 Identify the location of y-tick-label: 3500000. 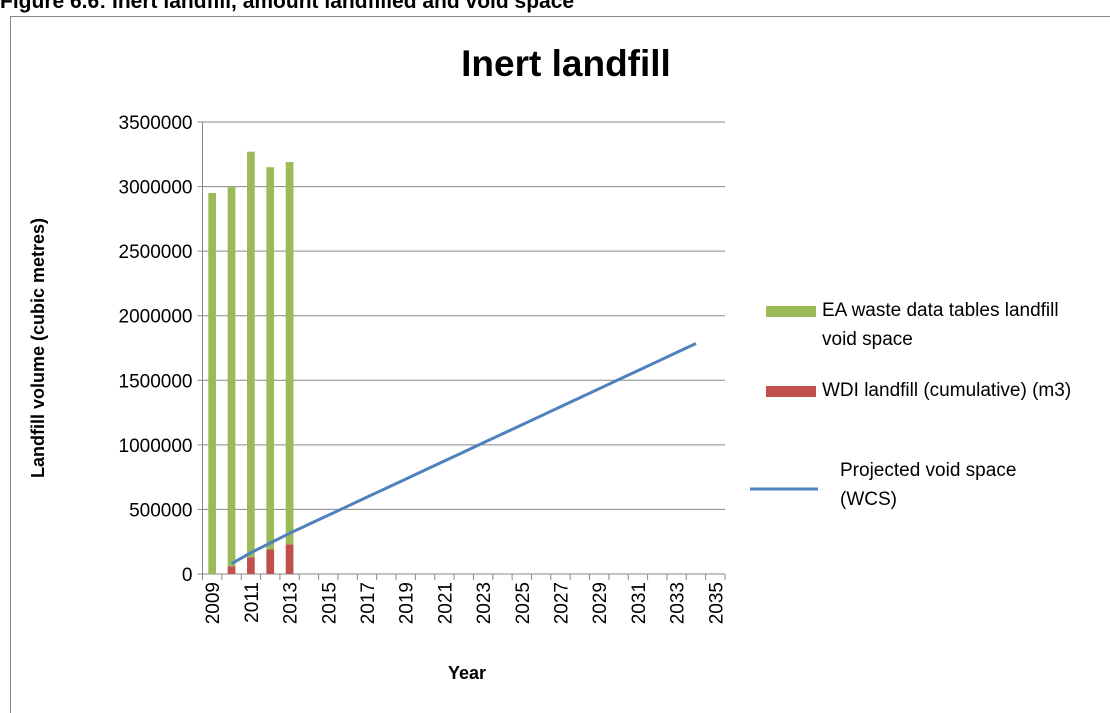
(156, 123).